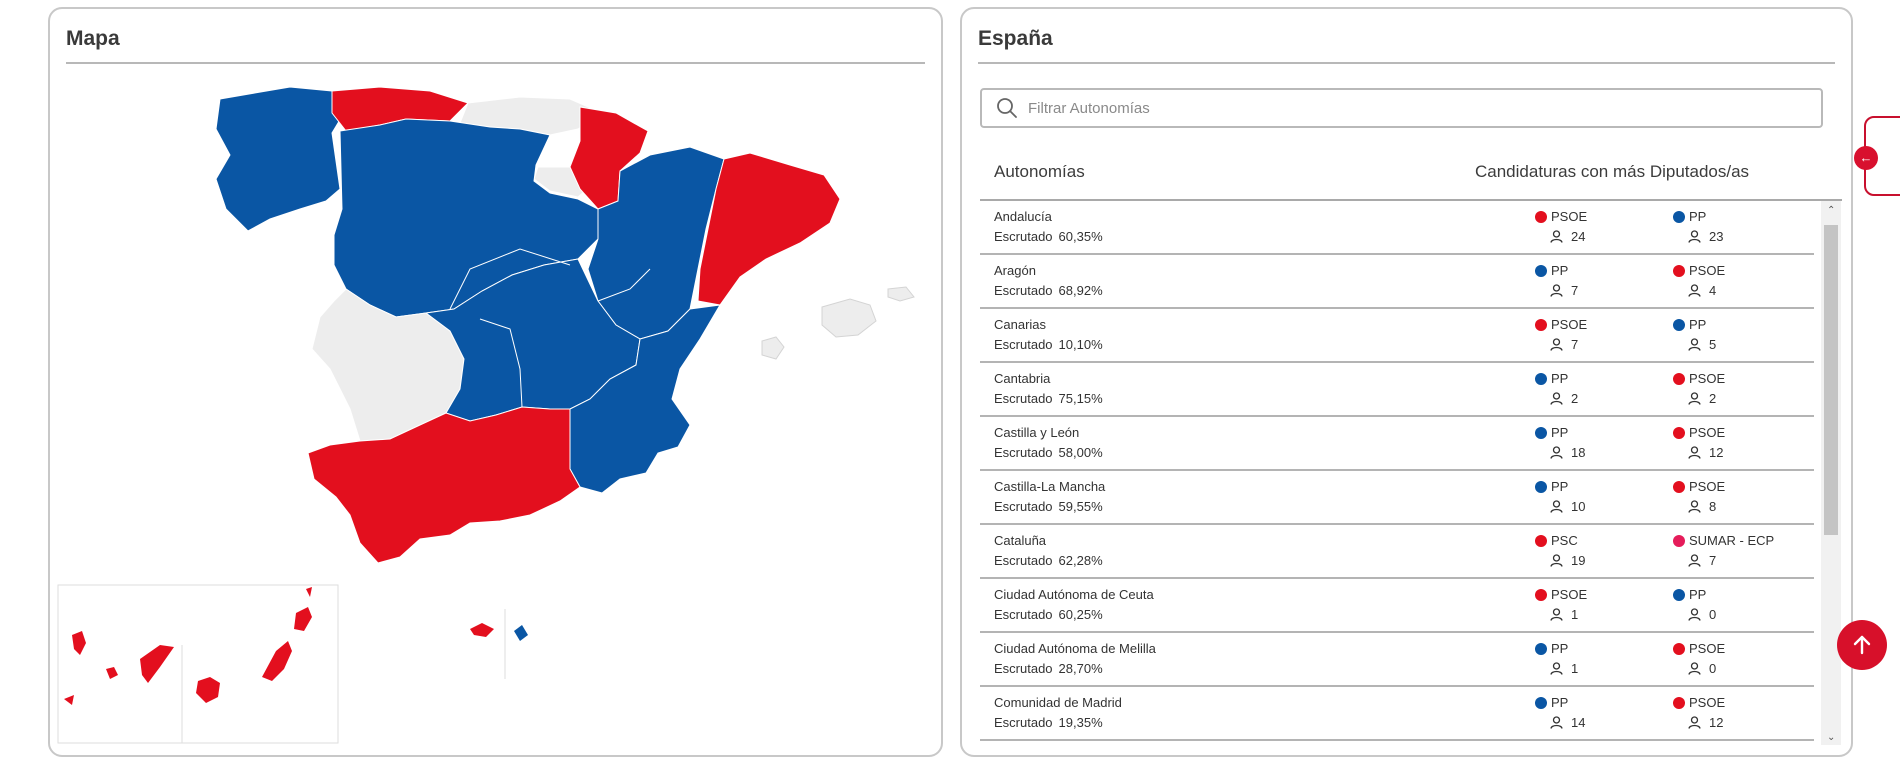 The width and height of the screenshot is (1900, 777). Describe the element at coordinates (1723, 540) in the screenshot. I see `party-second: SUMAR - ECP` at that location.